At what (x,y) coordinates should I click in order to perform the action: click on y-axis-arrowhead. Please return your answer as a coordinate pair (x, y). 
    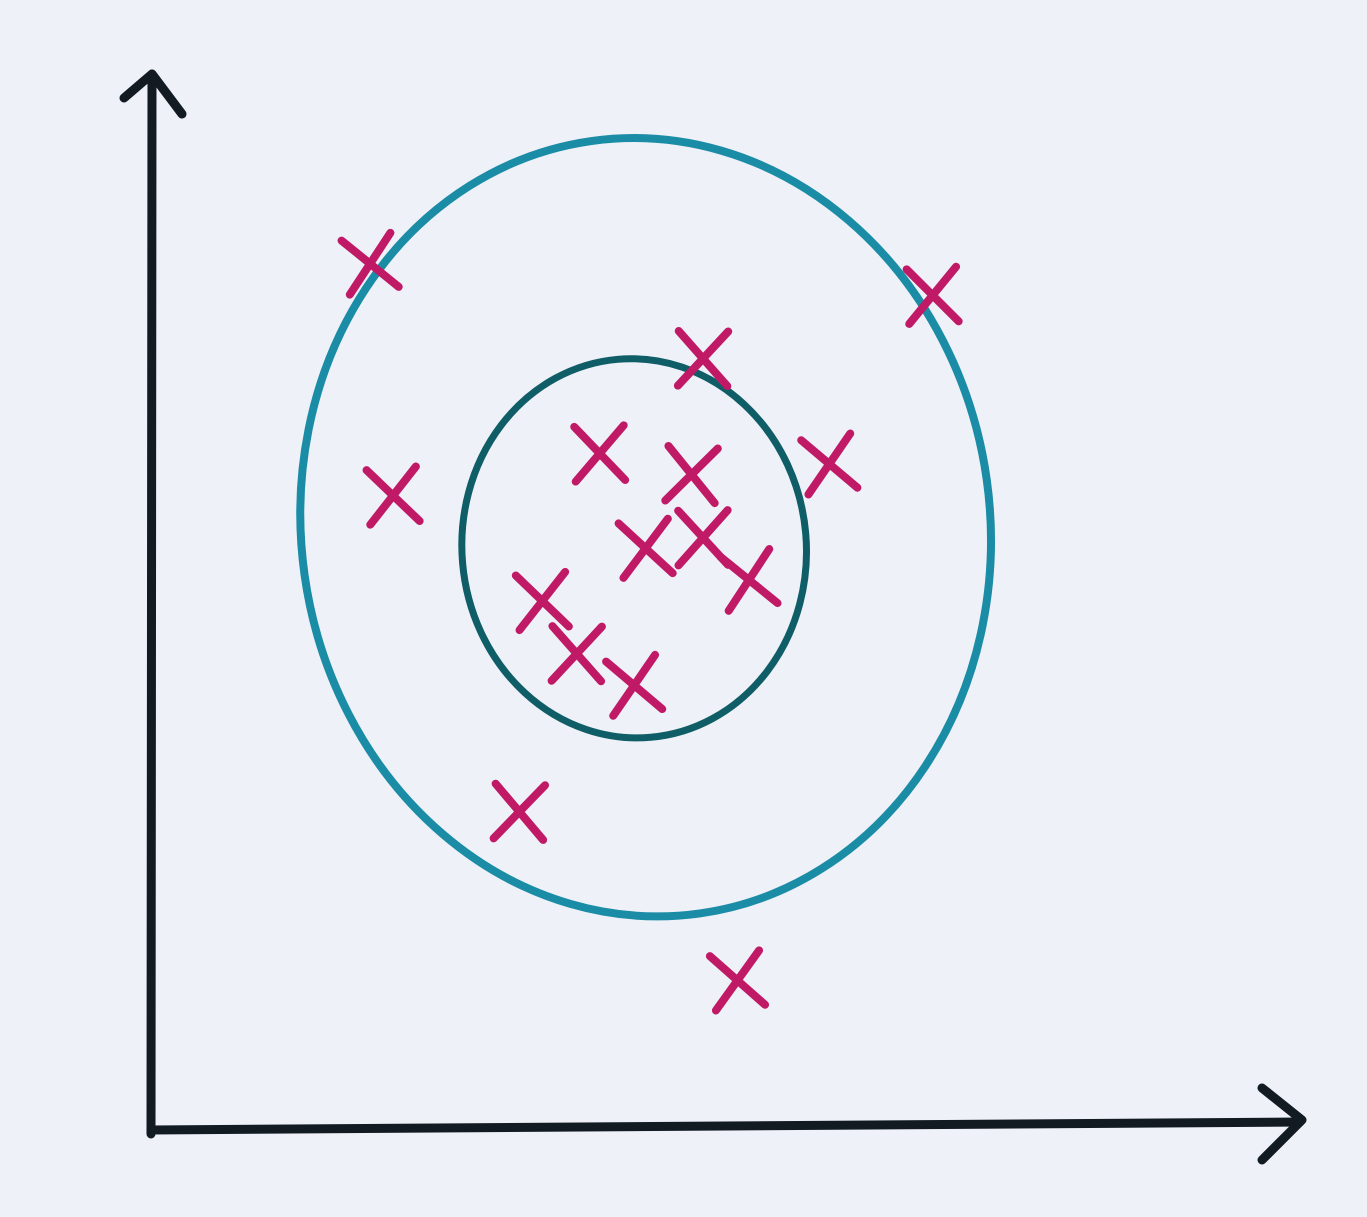
    Looking at the image, I should click on (153, 94).